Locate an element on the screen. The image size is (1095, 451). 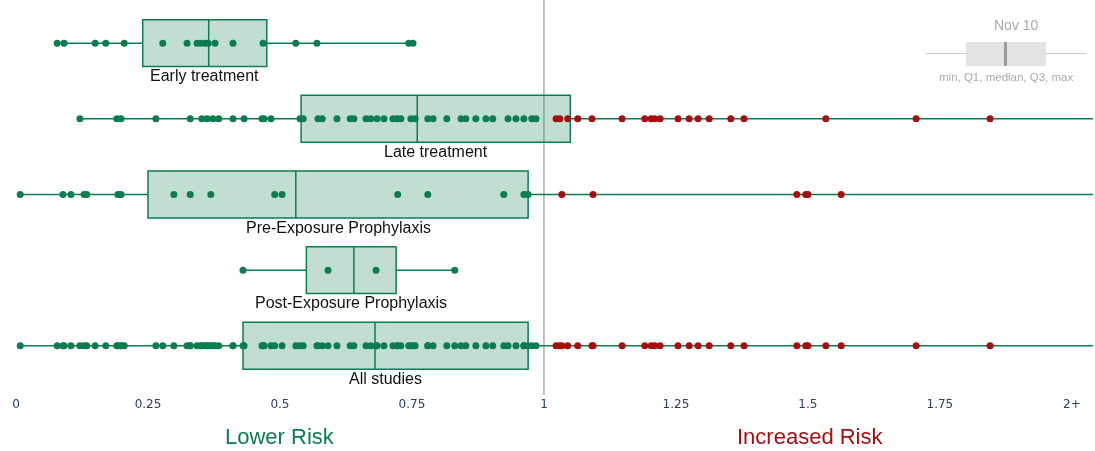
x-tick-label: 0 is located at coordinates (16, 404).